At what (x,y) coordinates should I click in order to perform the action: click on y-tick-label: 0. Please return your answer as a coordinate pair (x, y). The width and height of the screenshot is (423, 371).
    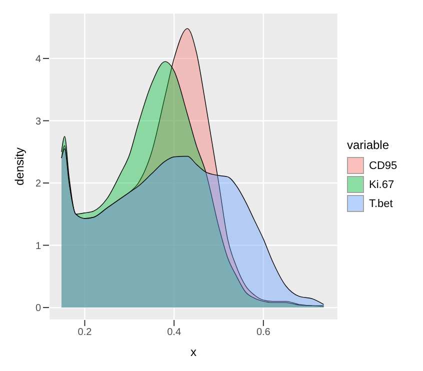
    Looking at the image, I should click on (38, 308).